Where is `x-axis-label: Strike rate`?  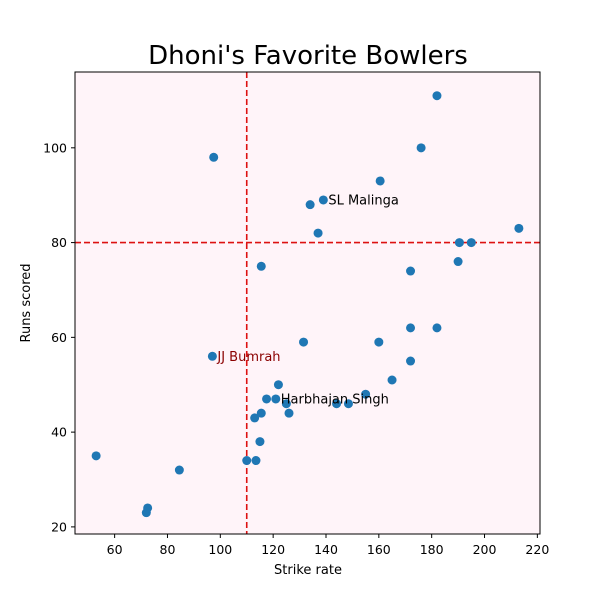 x-axis-label: Strike rate is located at coordinates (308, 570).